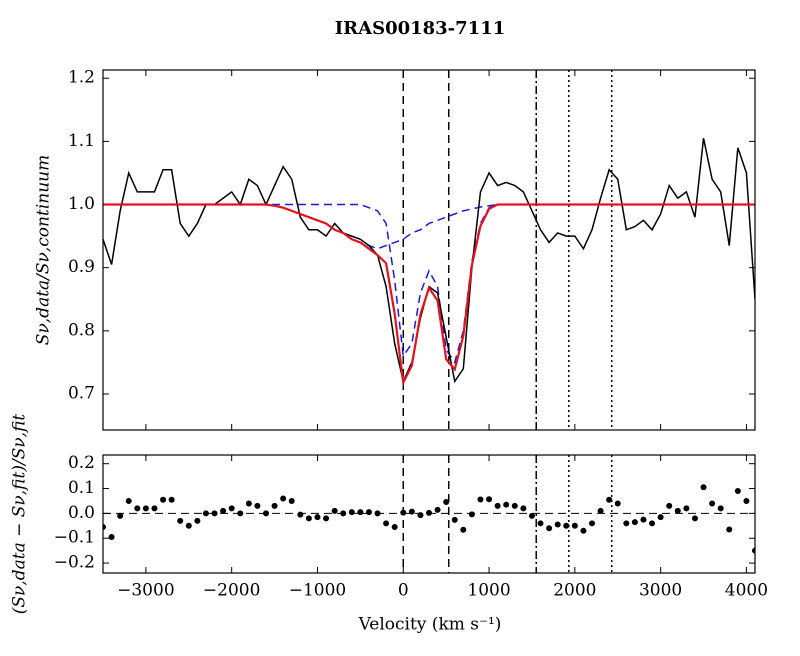 The image size is (800, 656). I want to click on x-tick-label: −2000, so click(232, 591).